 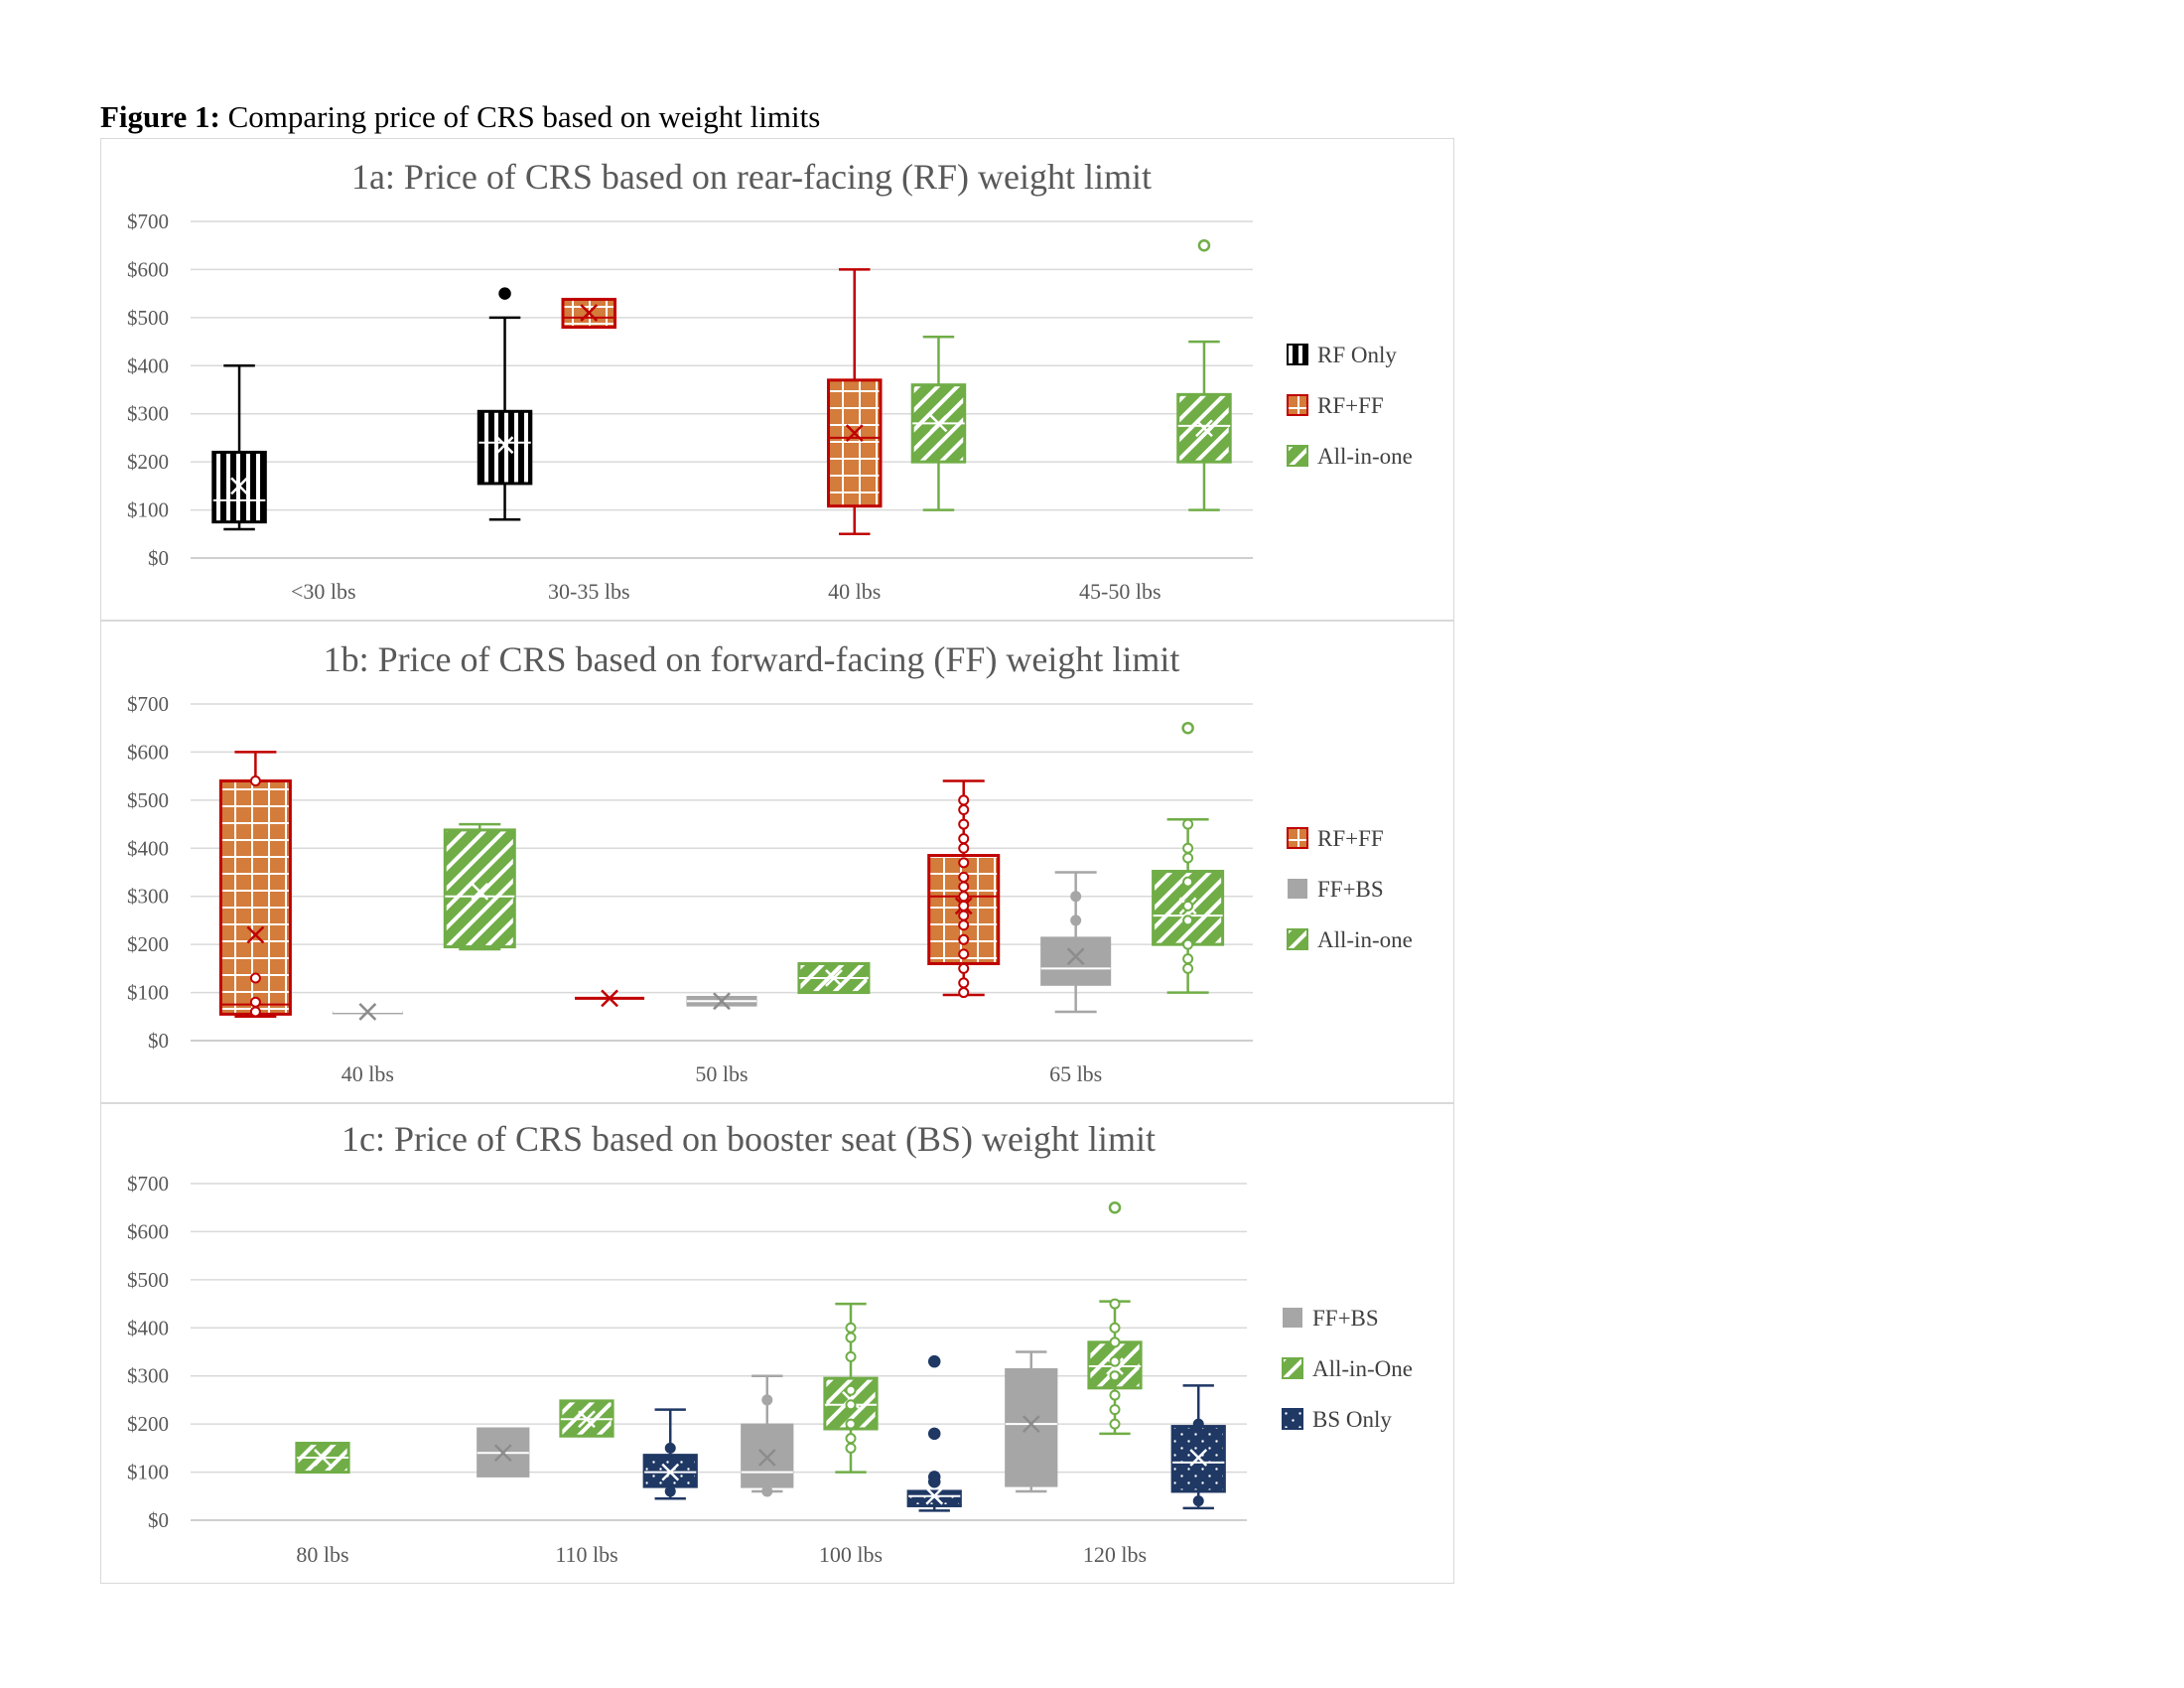 What do you see at coordinates (670, 1454) in the screenshot?
I see `box-bs-only-110-lbs` at bounding box center [670, 1454].